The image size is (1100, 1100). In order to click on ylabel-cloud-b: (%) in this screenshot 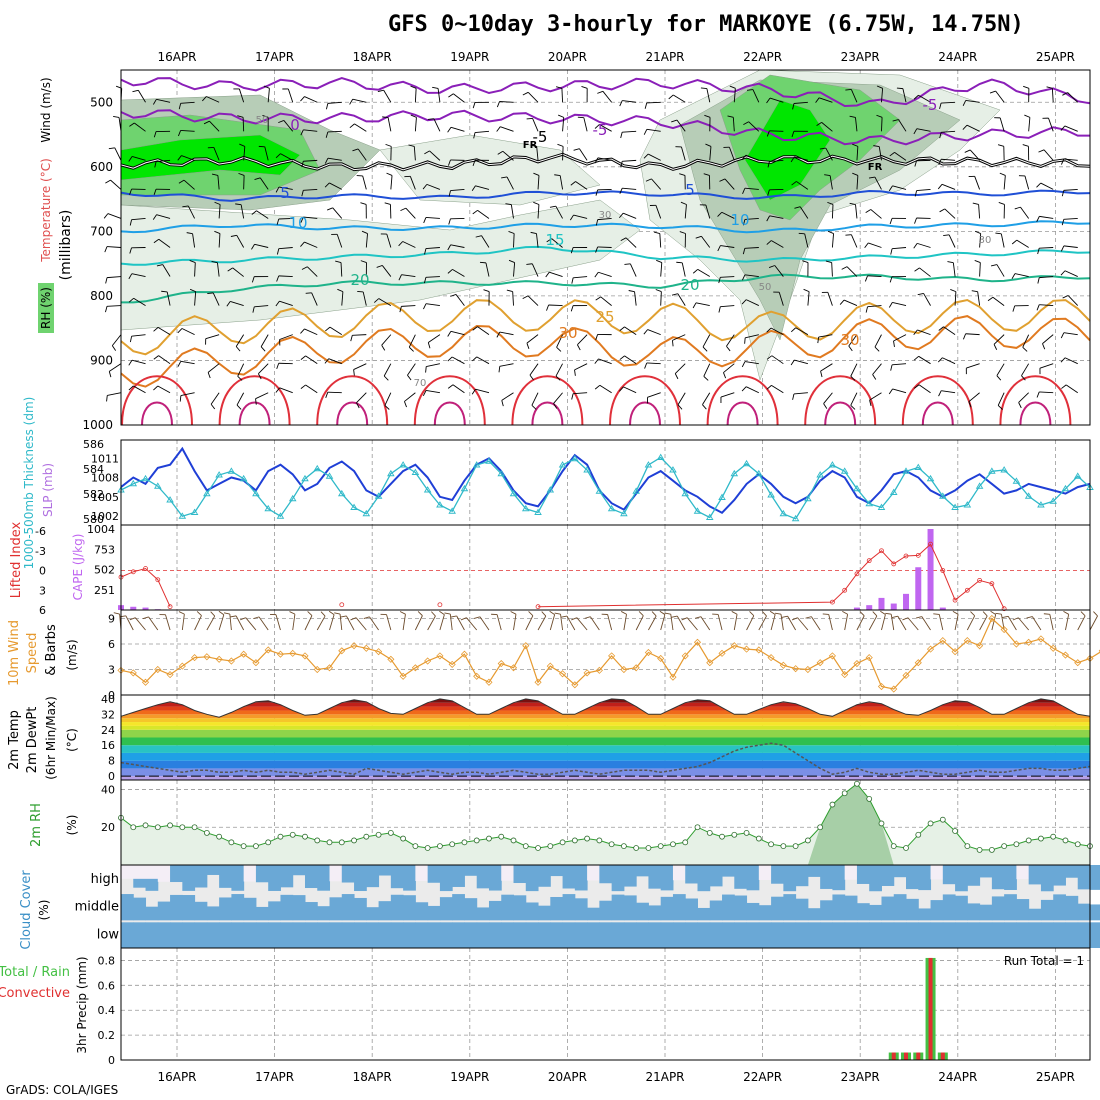, I will do `click(44, 910)`.